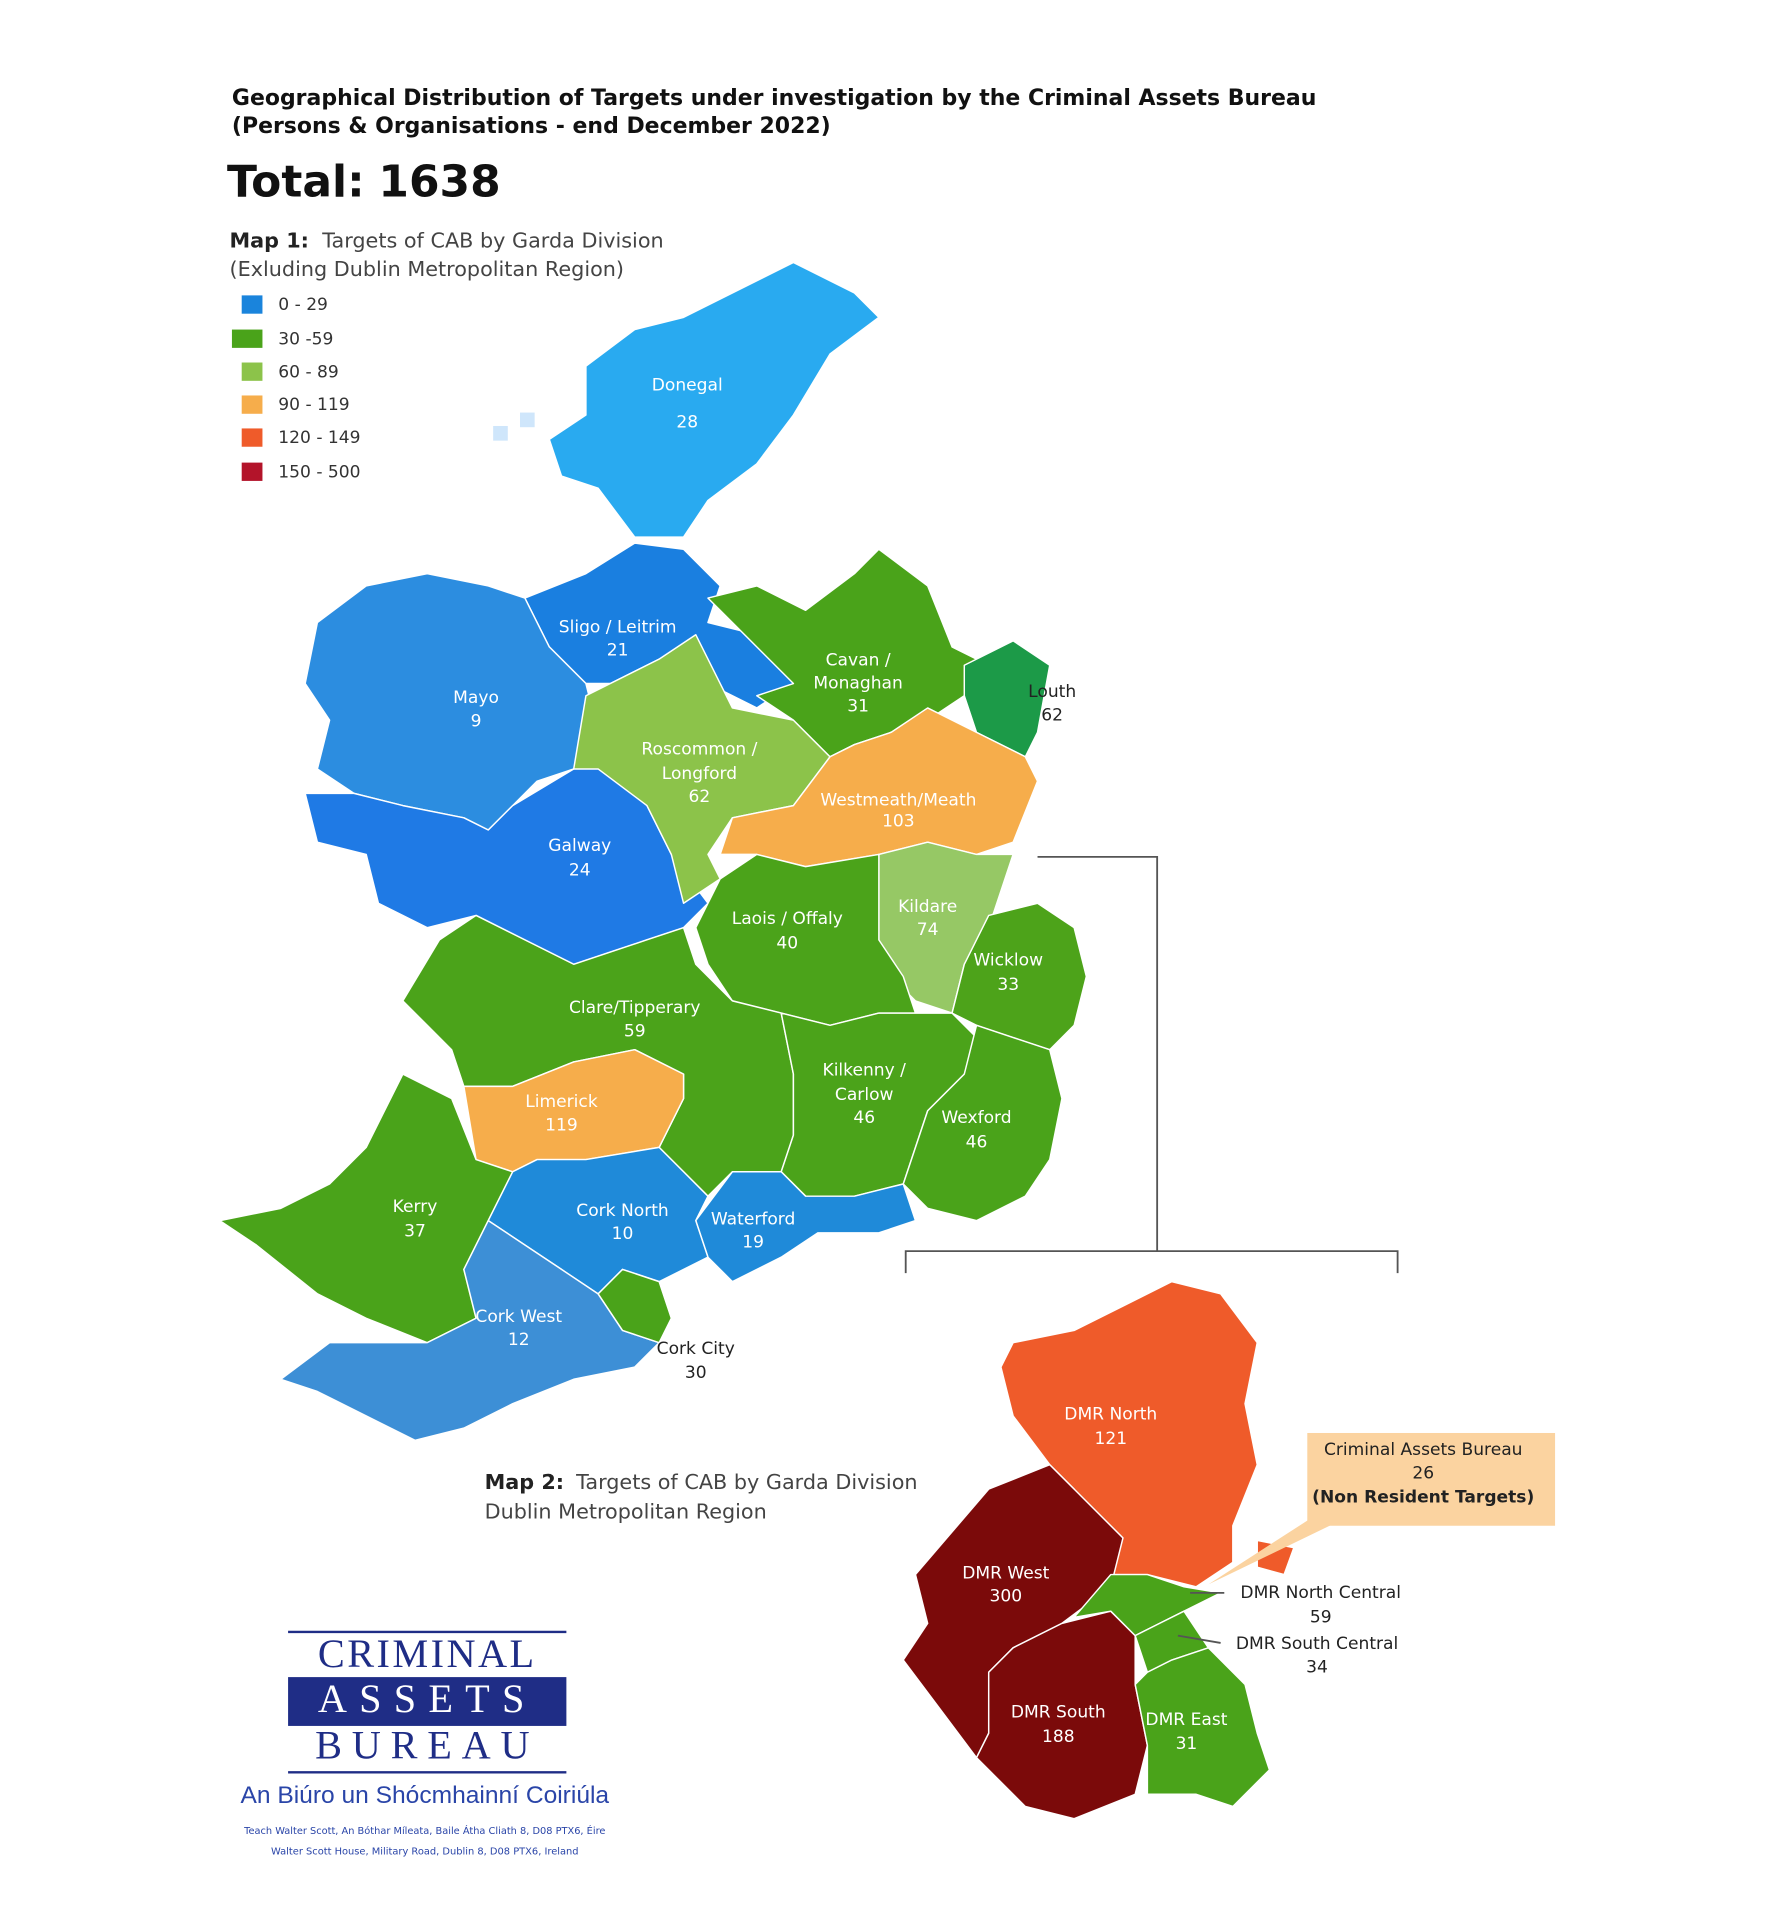  What do you see at coordinates (1008, 985) in the screenshot?
I see `region-value: 33` at bounding box center [1008, 985].